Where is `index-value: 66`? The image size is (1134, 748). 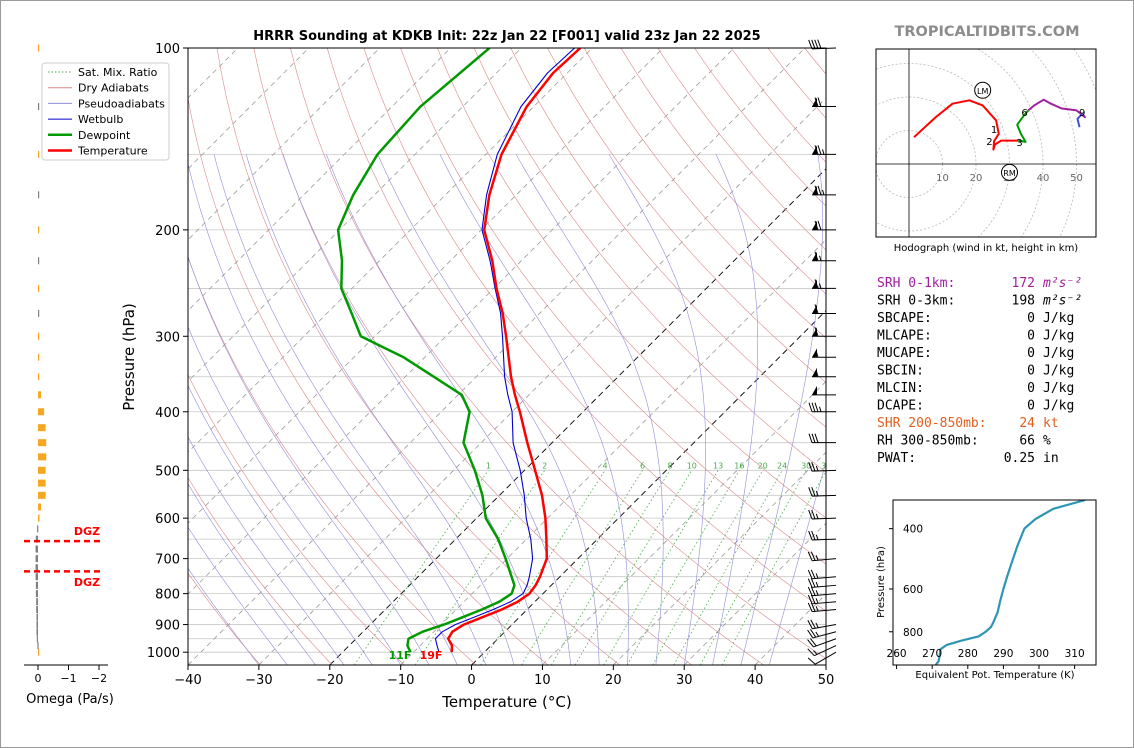
index-value: 66 is located at coordinates (1027, 441).